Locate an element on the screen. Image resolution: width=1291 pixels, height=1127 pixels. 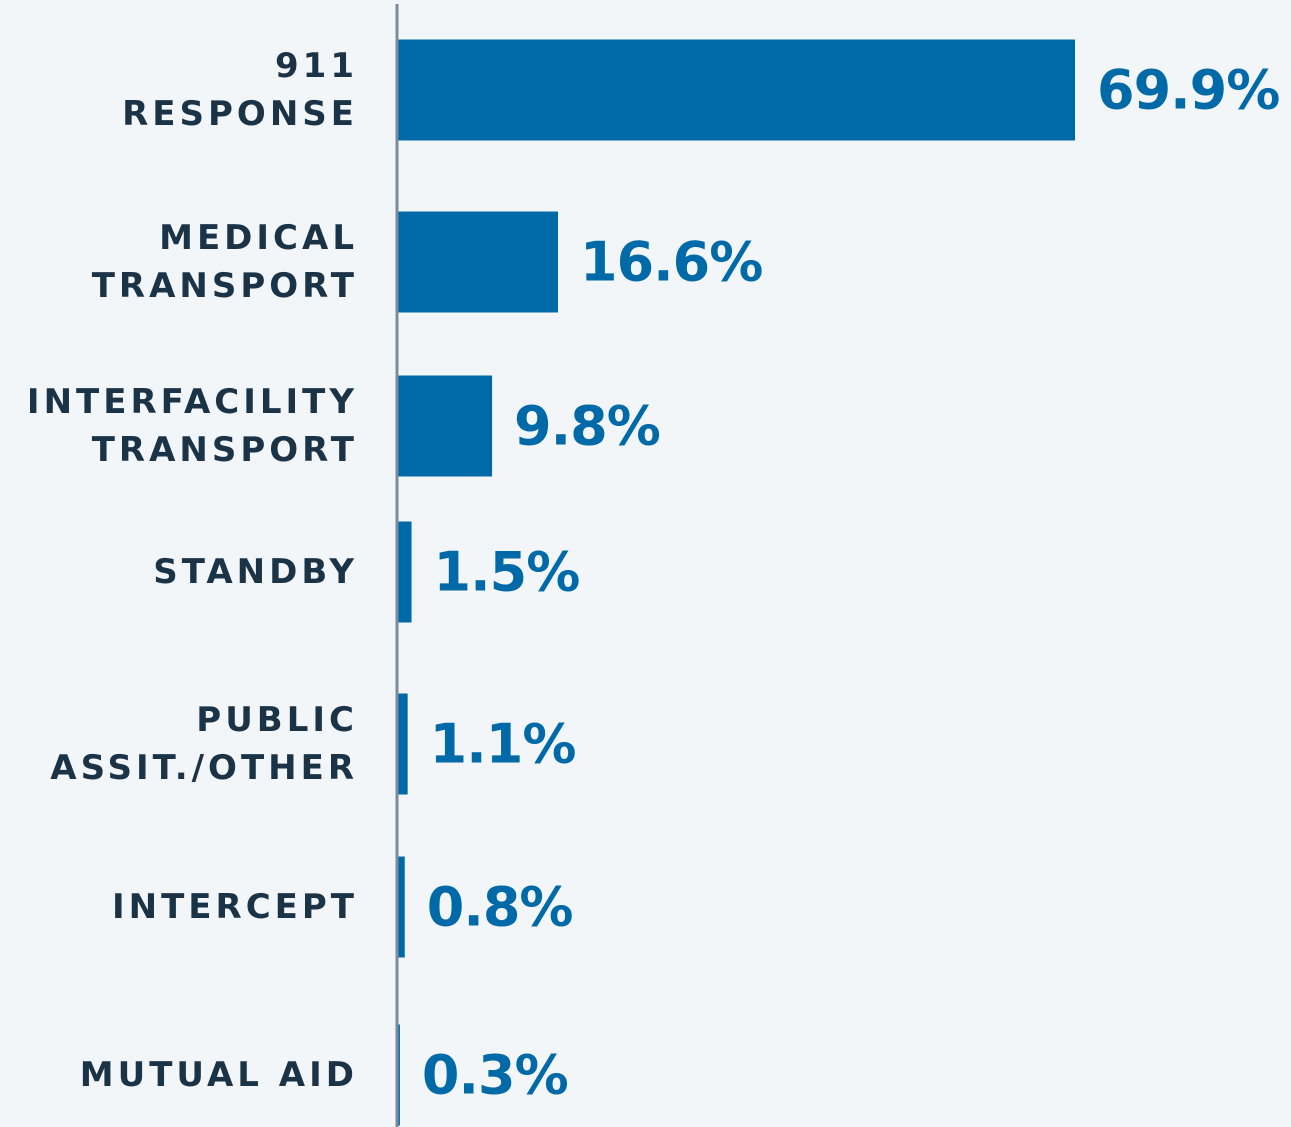
value-label: 16.6% is located at coordinates (671, 262).